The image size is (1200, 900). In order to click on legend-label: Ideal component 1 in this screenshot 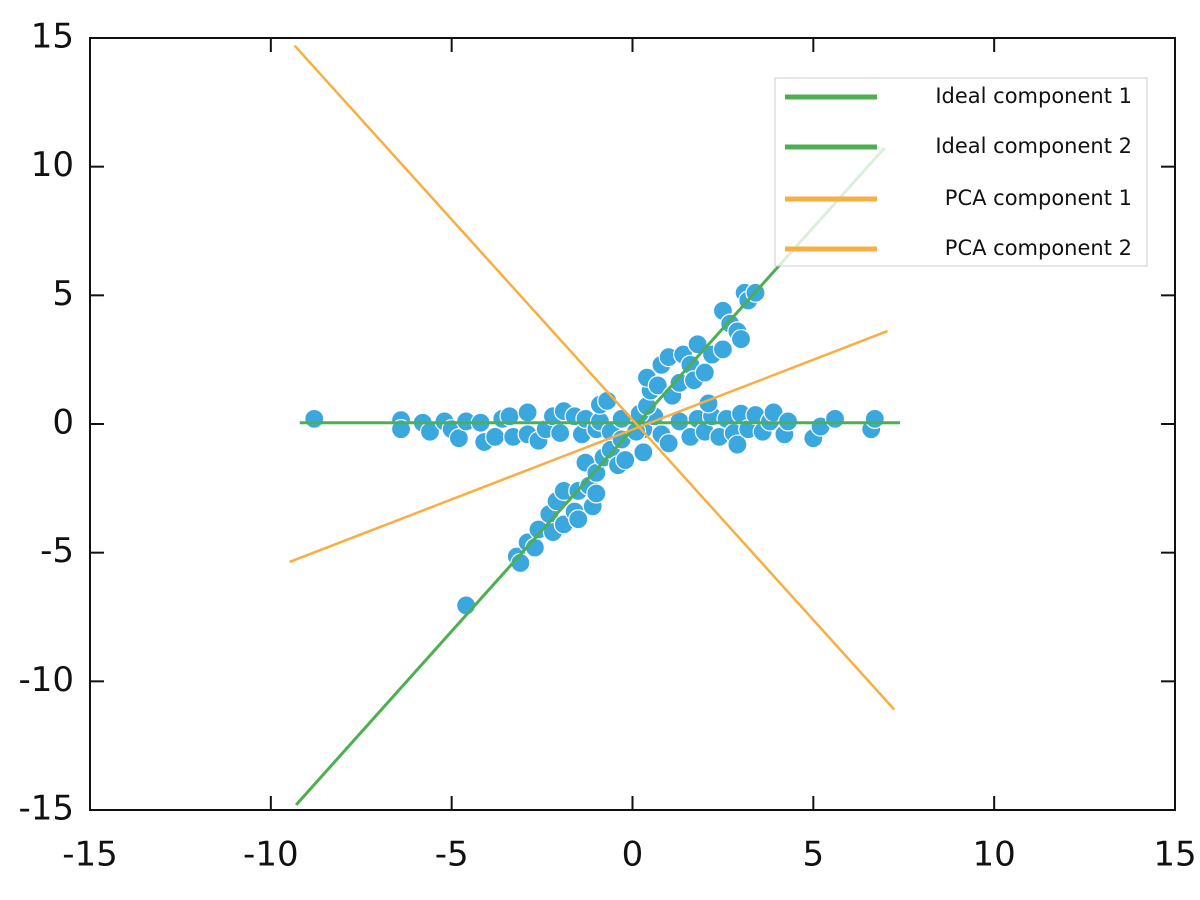, I will do `click(1033, 96)`.